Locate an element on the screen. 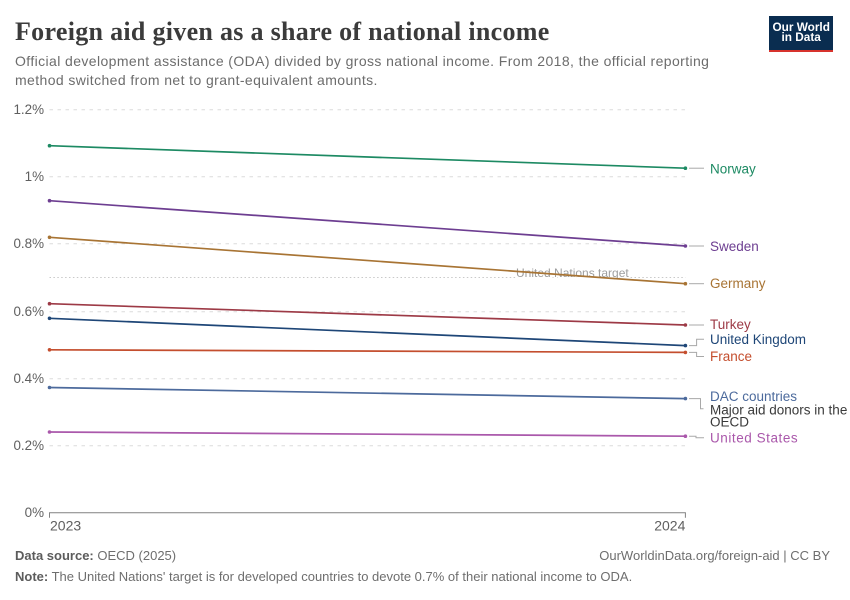  svg-text: Sweden is located at coordinates (734, 246).